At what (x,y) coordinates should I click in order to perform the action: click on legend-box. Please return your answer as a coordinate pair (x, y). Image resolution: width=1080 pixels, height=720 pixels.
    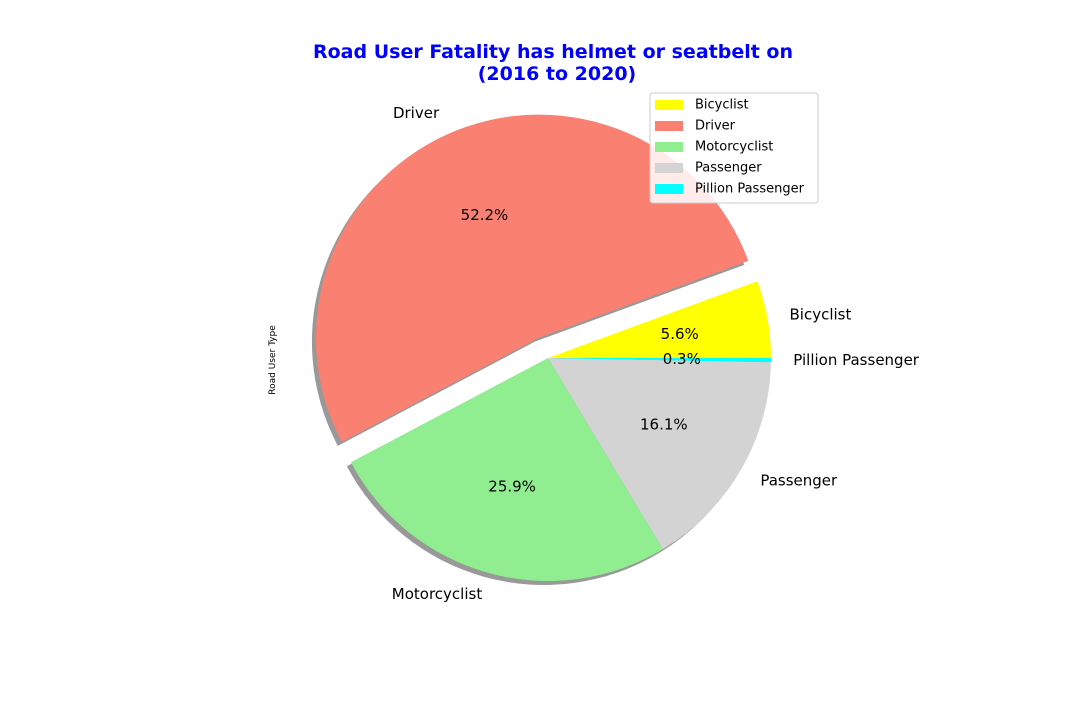
    Looking at the image, I should click on (734, 148).